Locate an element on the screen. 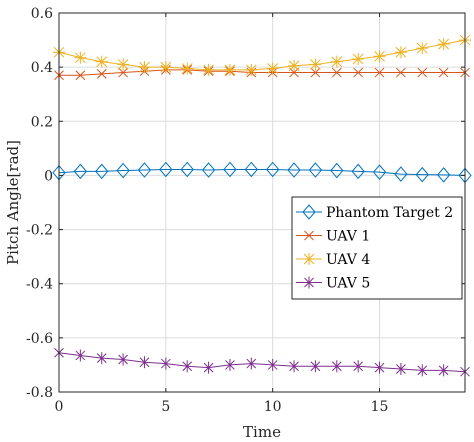  x-tick-label: 5 is located at coordinates (165, 407).